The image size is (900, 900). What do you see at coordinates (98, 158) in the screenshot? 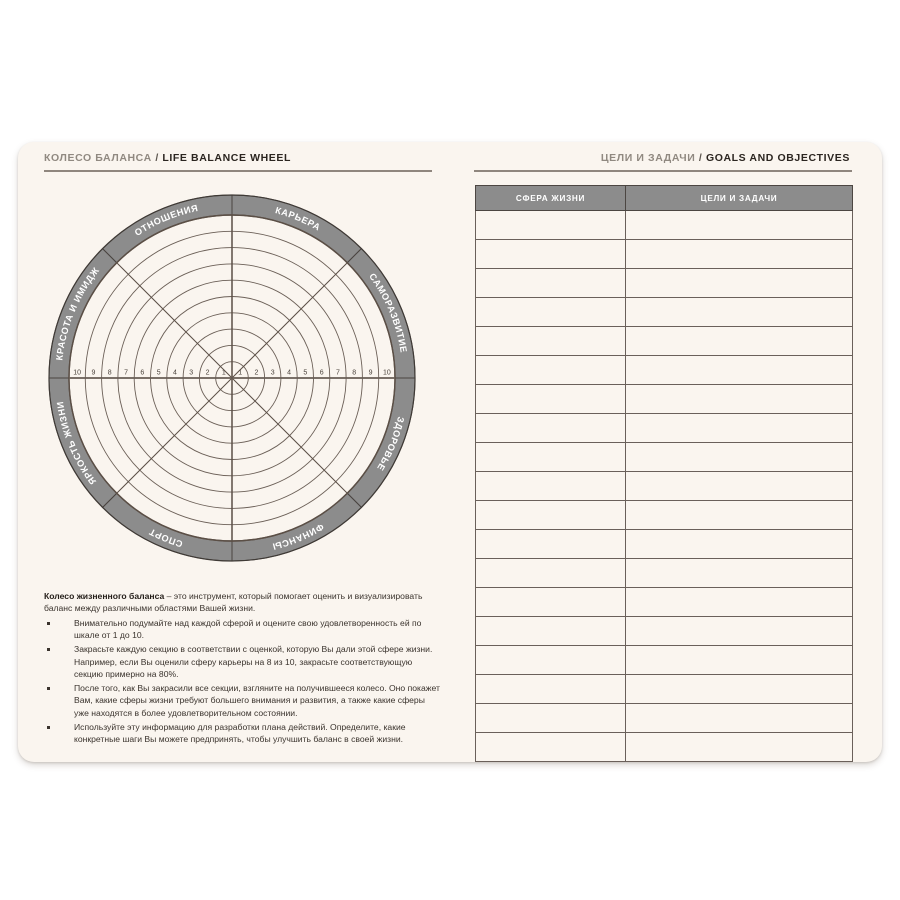
I see `section-title-left-ru: КОЛЕСО БАЛАНСА` at bounding box center [98, 158].